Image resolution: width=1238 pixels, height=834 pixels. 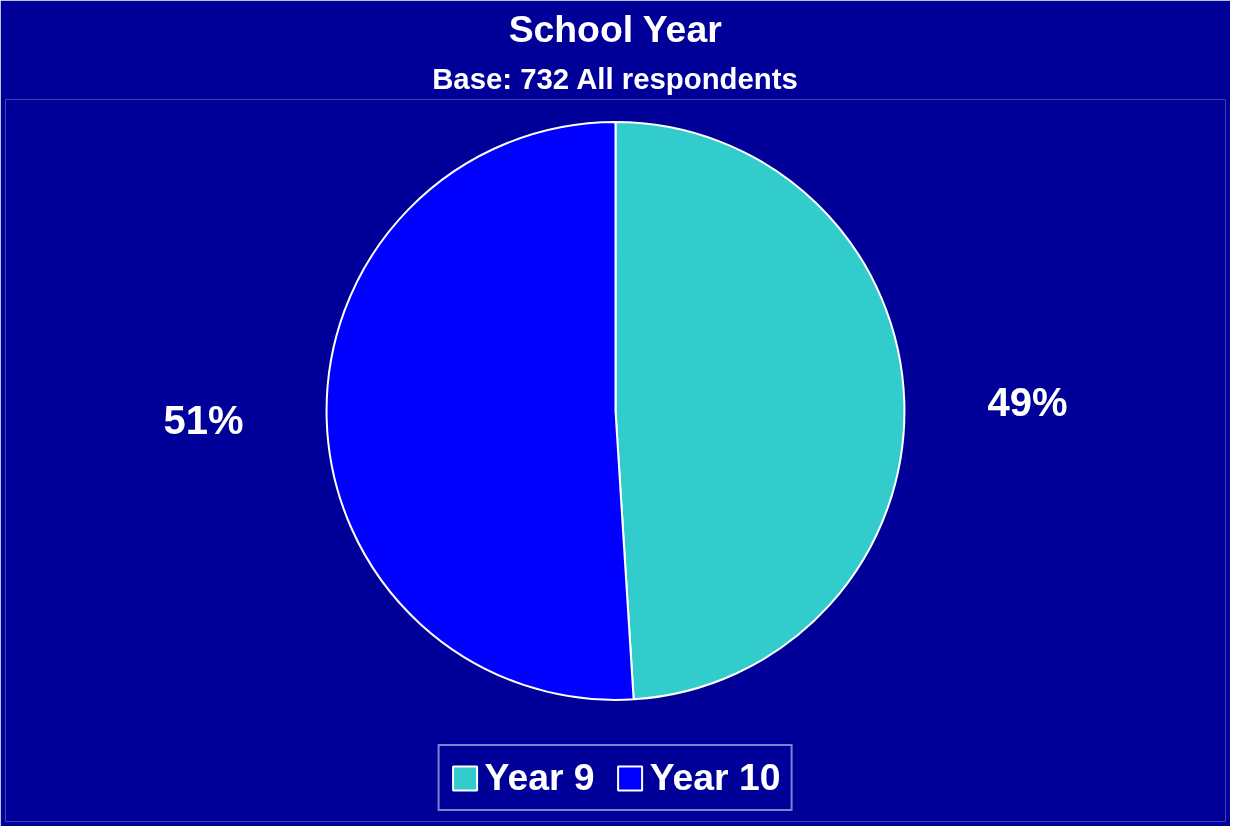 I want to click on data-label: 49%, so click(x=1027, y=401).